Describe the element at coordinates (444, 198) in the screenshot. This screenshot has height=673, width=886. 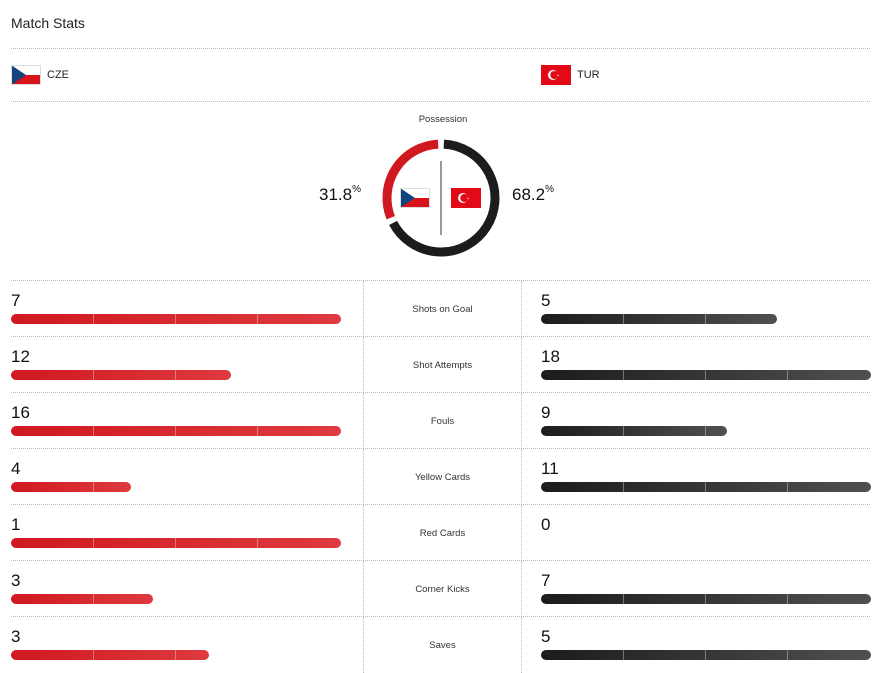
I see `away-possession-arc` at that location.